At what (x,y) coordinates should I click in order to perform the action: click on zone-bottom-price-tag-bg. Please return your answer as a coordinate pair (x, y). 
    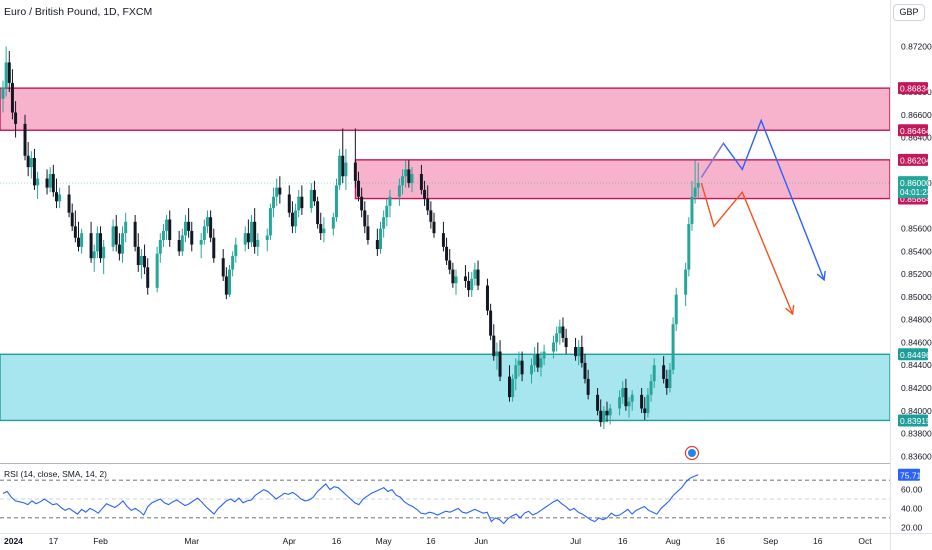
    Looking at the image, I should click on (913, 420).